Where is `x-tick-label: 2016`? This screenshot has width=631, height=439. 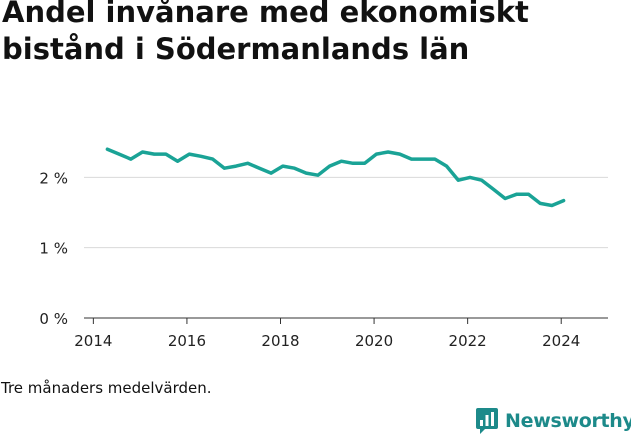 x-tick-label: 2016 is located at coordinates (187, 341).